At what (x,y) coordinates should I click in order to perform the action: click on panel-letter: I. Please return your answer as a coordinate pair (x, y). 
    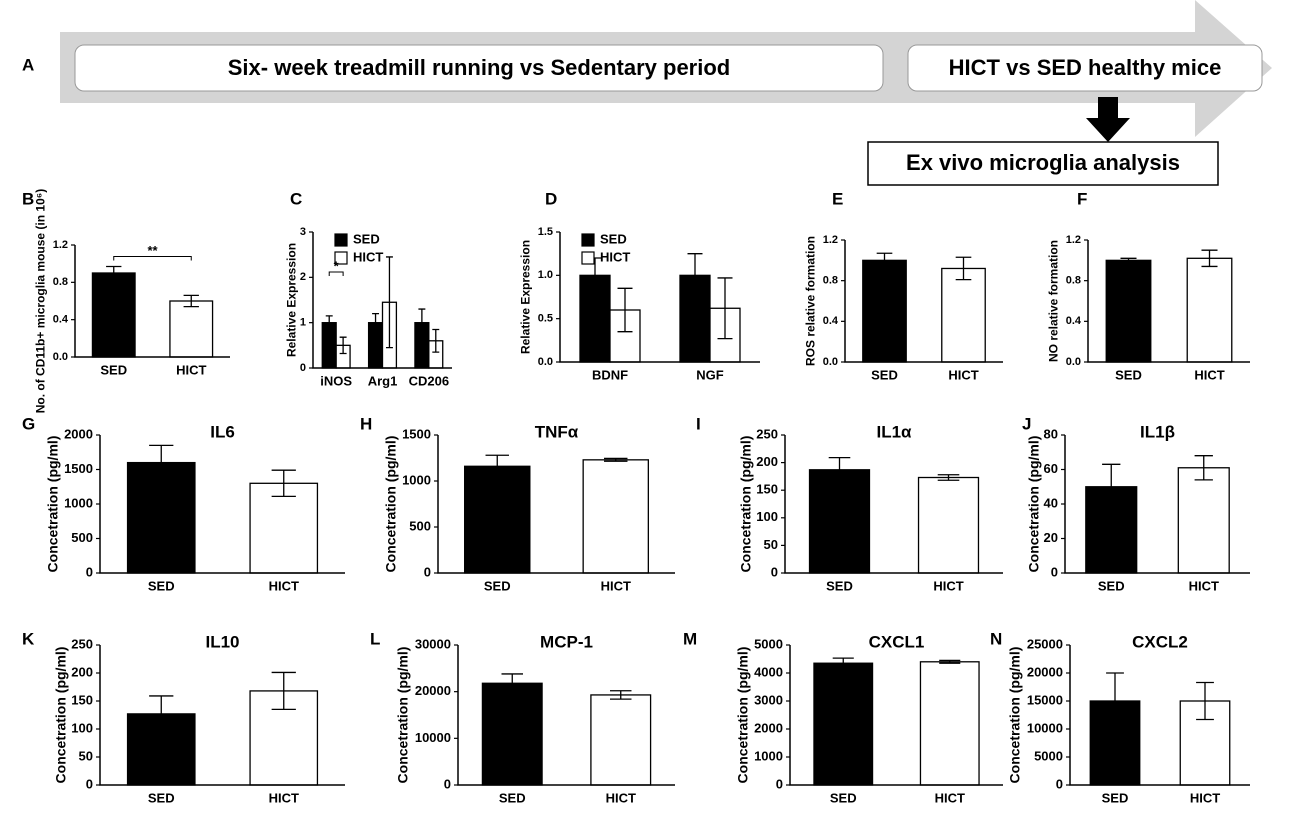
    Looking at the image, I should click on (698, 423).